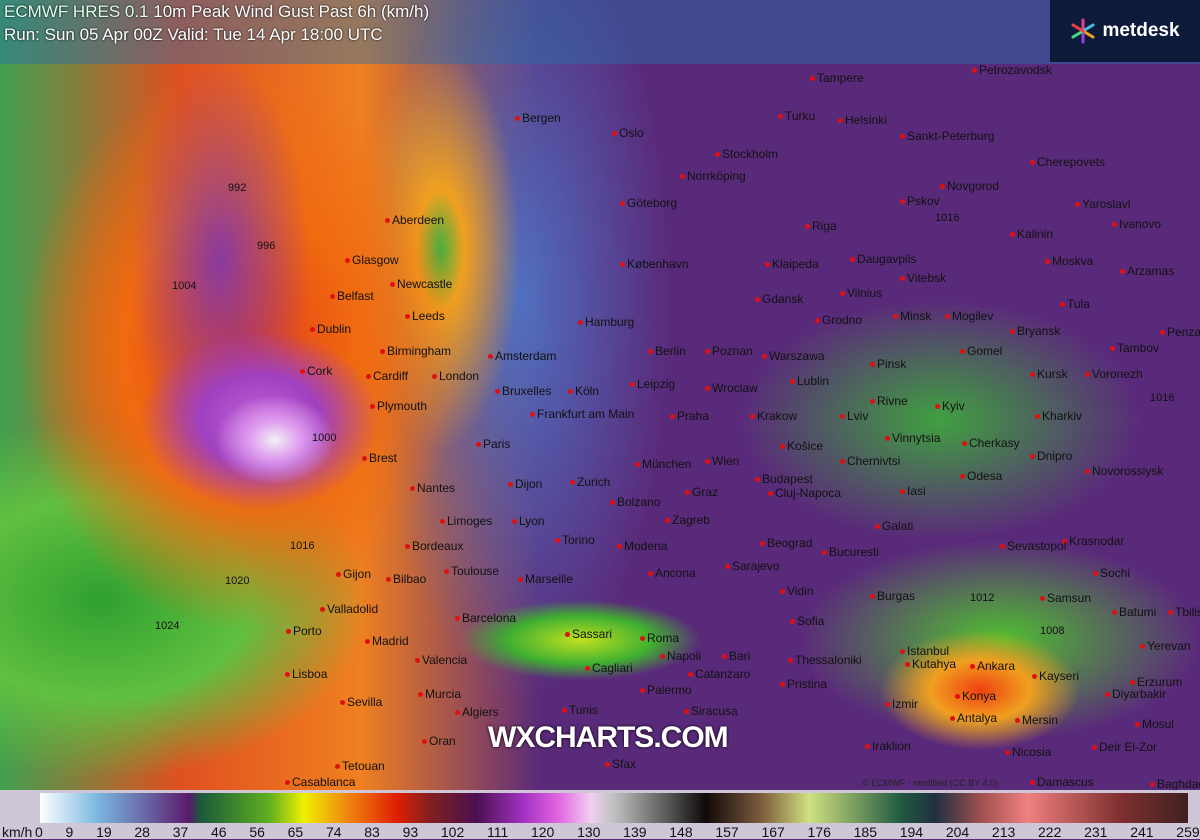 The height and width of the screenshot is (840, 1200). I want to click on city-label: Leipzig, so click(652, 384).